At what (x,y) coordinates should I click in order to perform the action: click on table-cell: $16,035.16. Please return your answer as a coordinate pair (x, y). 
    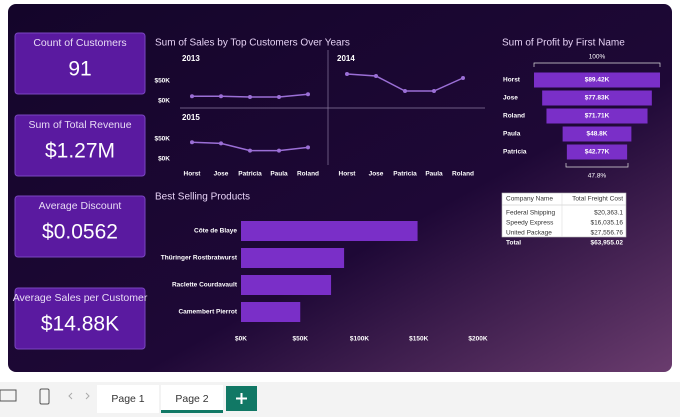
    Looking at the image, I should click on (606, 223).